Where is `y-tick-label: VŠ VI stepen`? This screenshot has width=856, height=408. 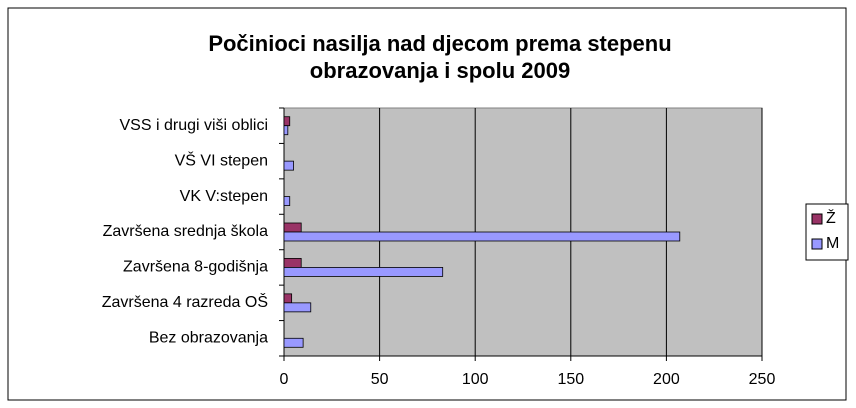 y-tick-label: VŠ VI stepen is located at coordinates (221, 159).